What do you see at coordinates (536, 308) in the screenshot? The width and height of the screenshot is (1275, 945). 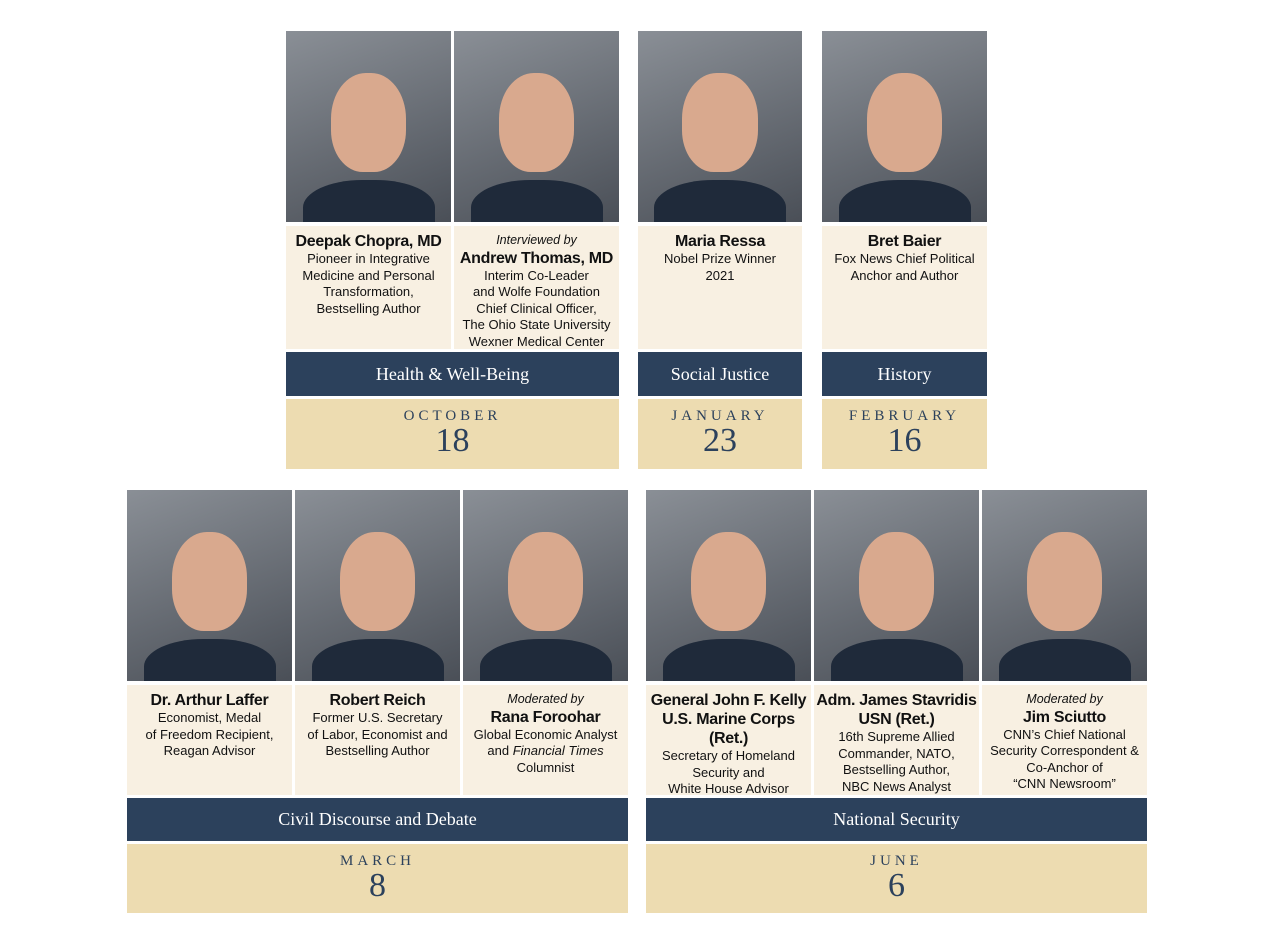 I see `speaker-description-line: Chief Clinical Officer,` at bounding box center [536, 308].